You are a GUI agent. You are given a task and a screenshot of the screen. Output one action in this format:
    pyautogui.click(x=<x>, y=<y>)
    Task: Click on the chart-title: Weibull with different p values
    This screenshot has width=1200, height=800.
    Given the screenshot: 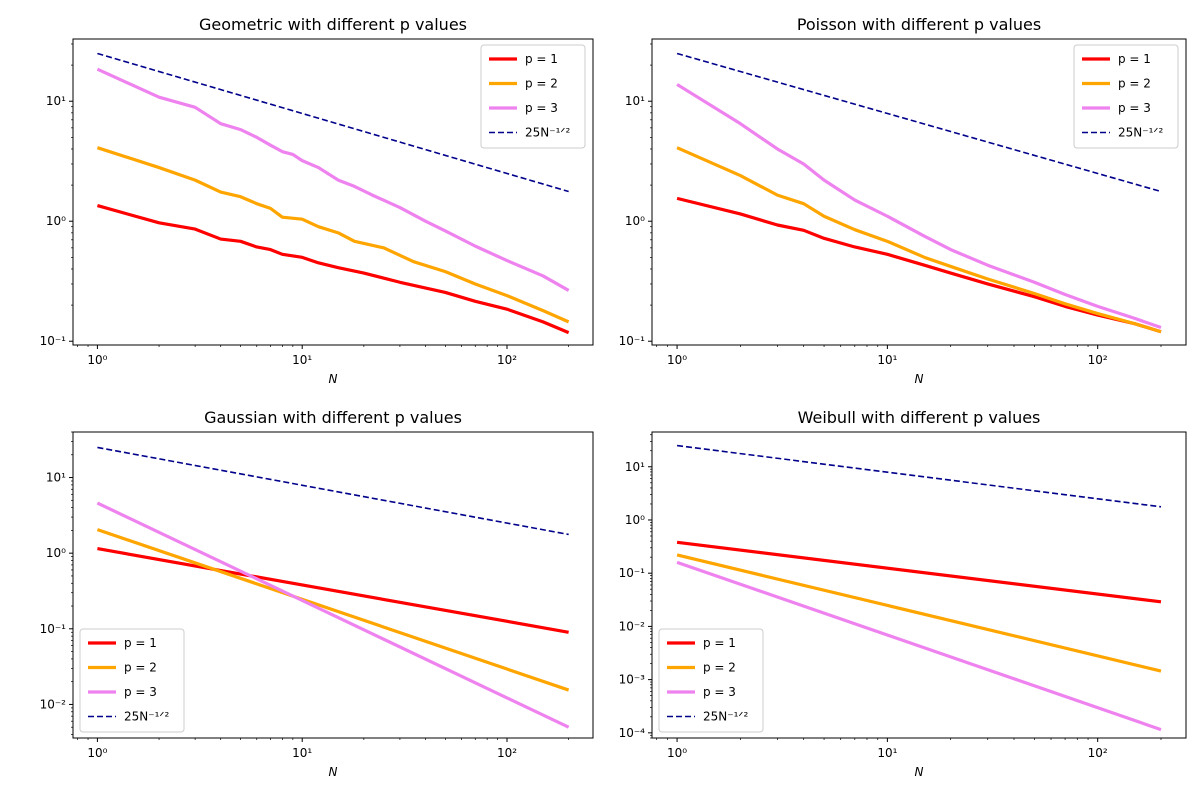 What is the action you would take?
    pyautogui.click(x=919, y=417)
    